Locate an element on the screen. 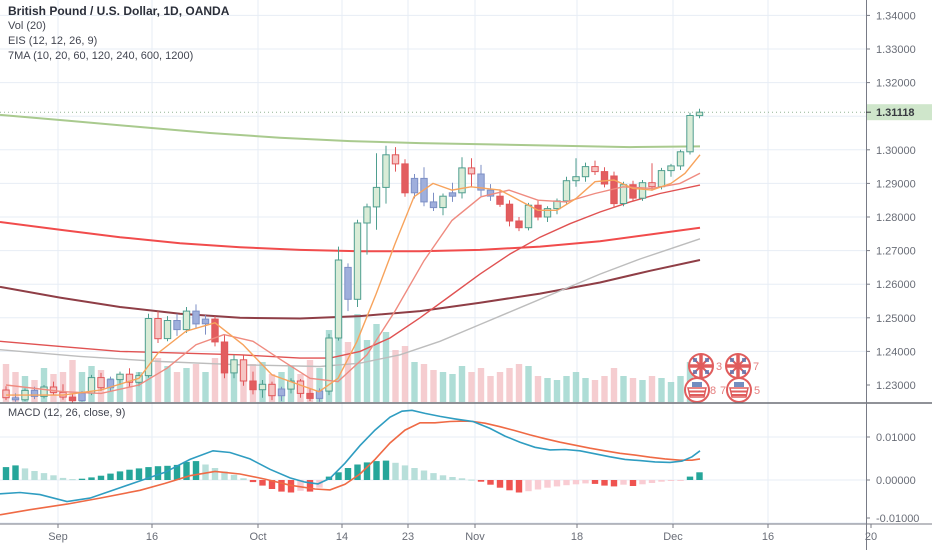 The height and width of the screenshot is (550, 932). last-price-badge: 1.31118 is located at coordinates (899, 112).